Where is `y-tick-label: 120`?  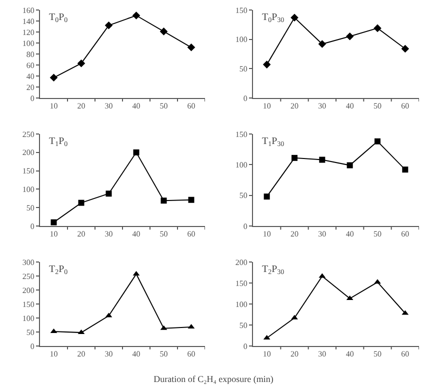 y-tick-label: 120 is located at coordinates (28, 32).